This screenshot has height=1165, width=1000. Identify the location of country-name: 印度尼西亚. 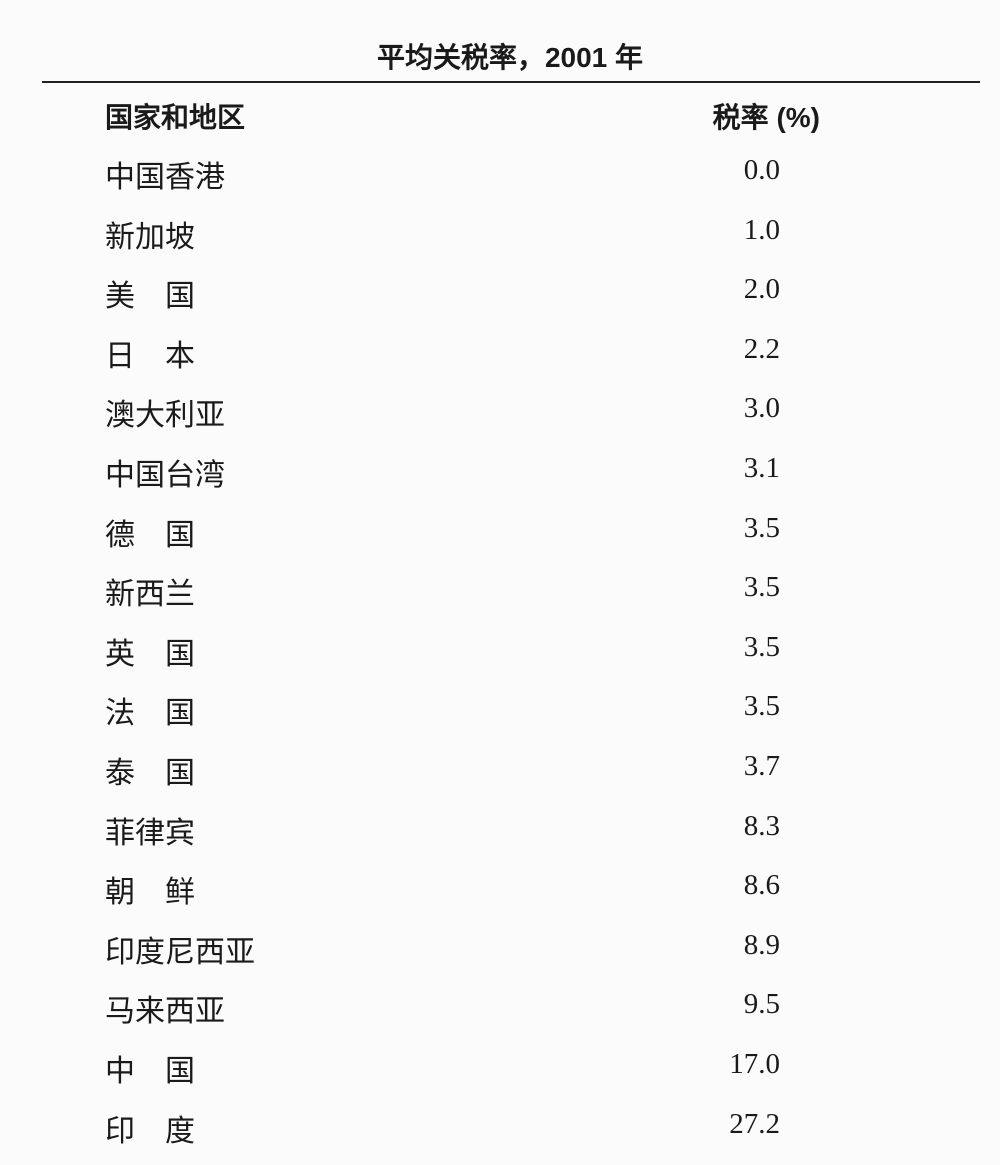
(180, 949).